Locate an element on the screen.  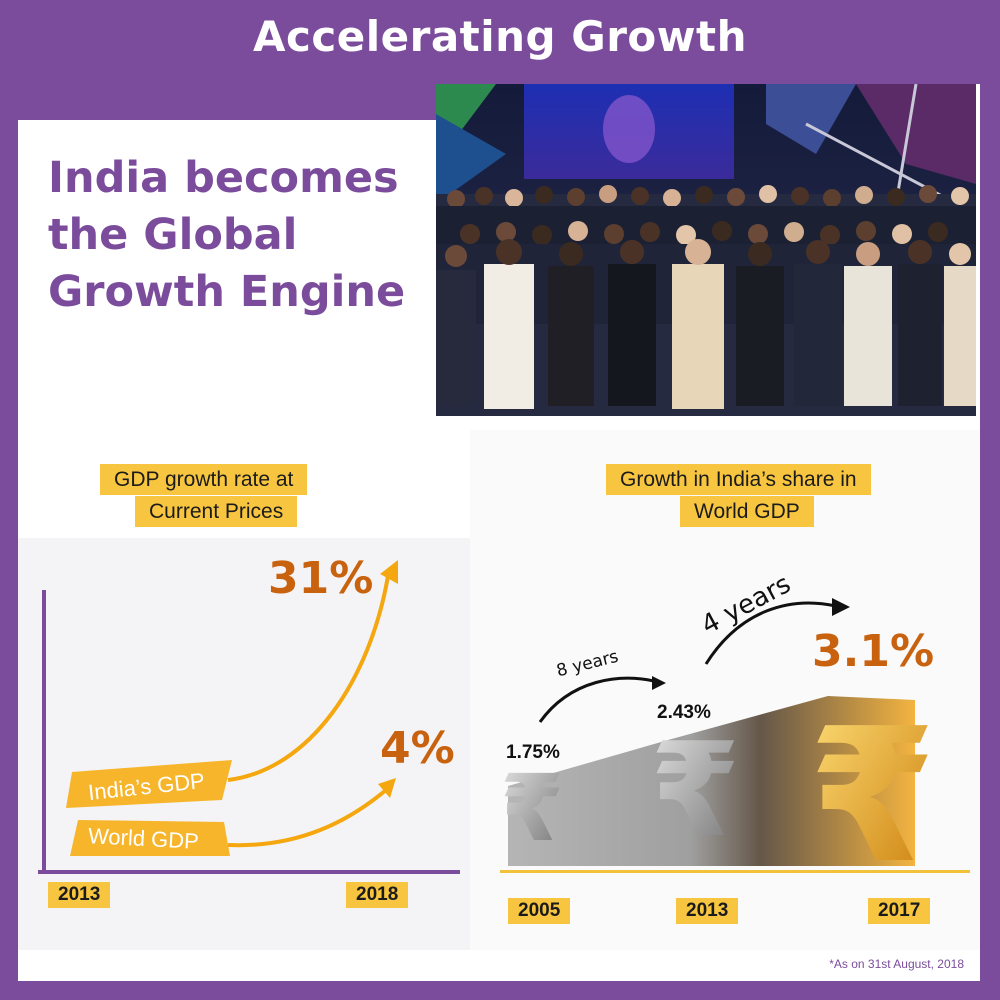
world-arrow-head-icon is located at coordinates (387, 788).